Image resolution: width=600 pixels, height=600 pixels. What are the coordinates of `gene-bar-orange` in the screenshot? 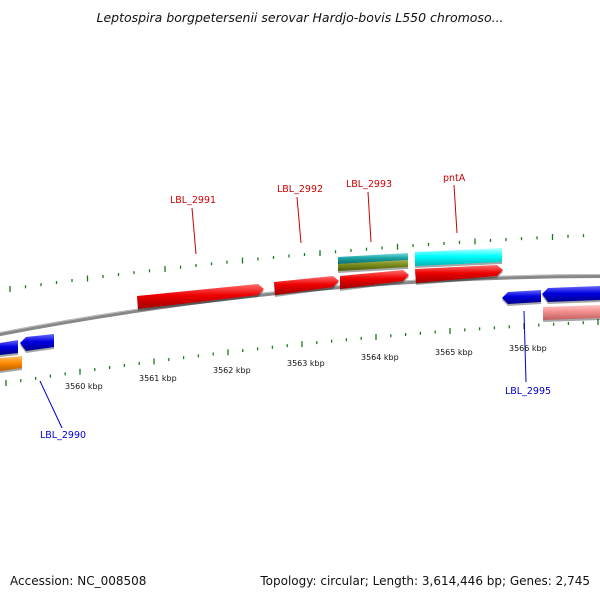 It's located at (11, 364).